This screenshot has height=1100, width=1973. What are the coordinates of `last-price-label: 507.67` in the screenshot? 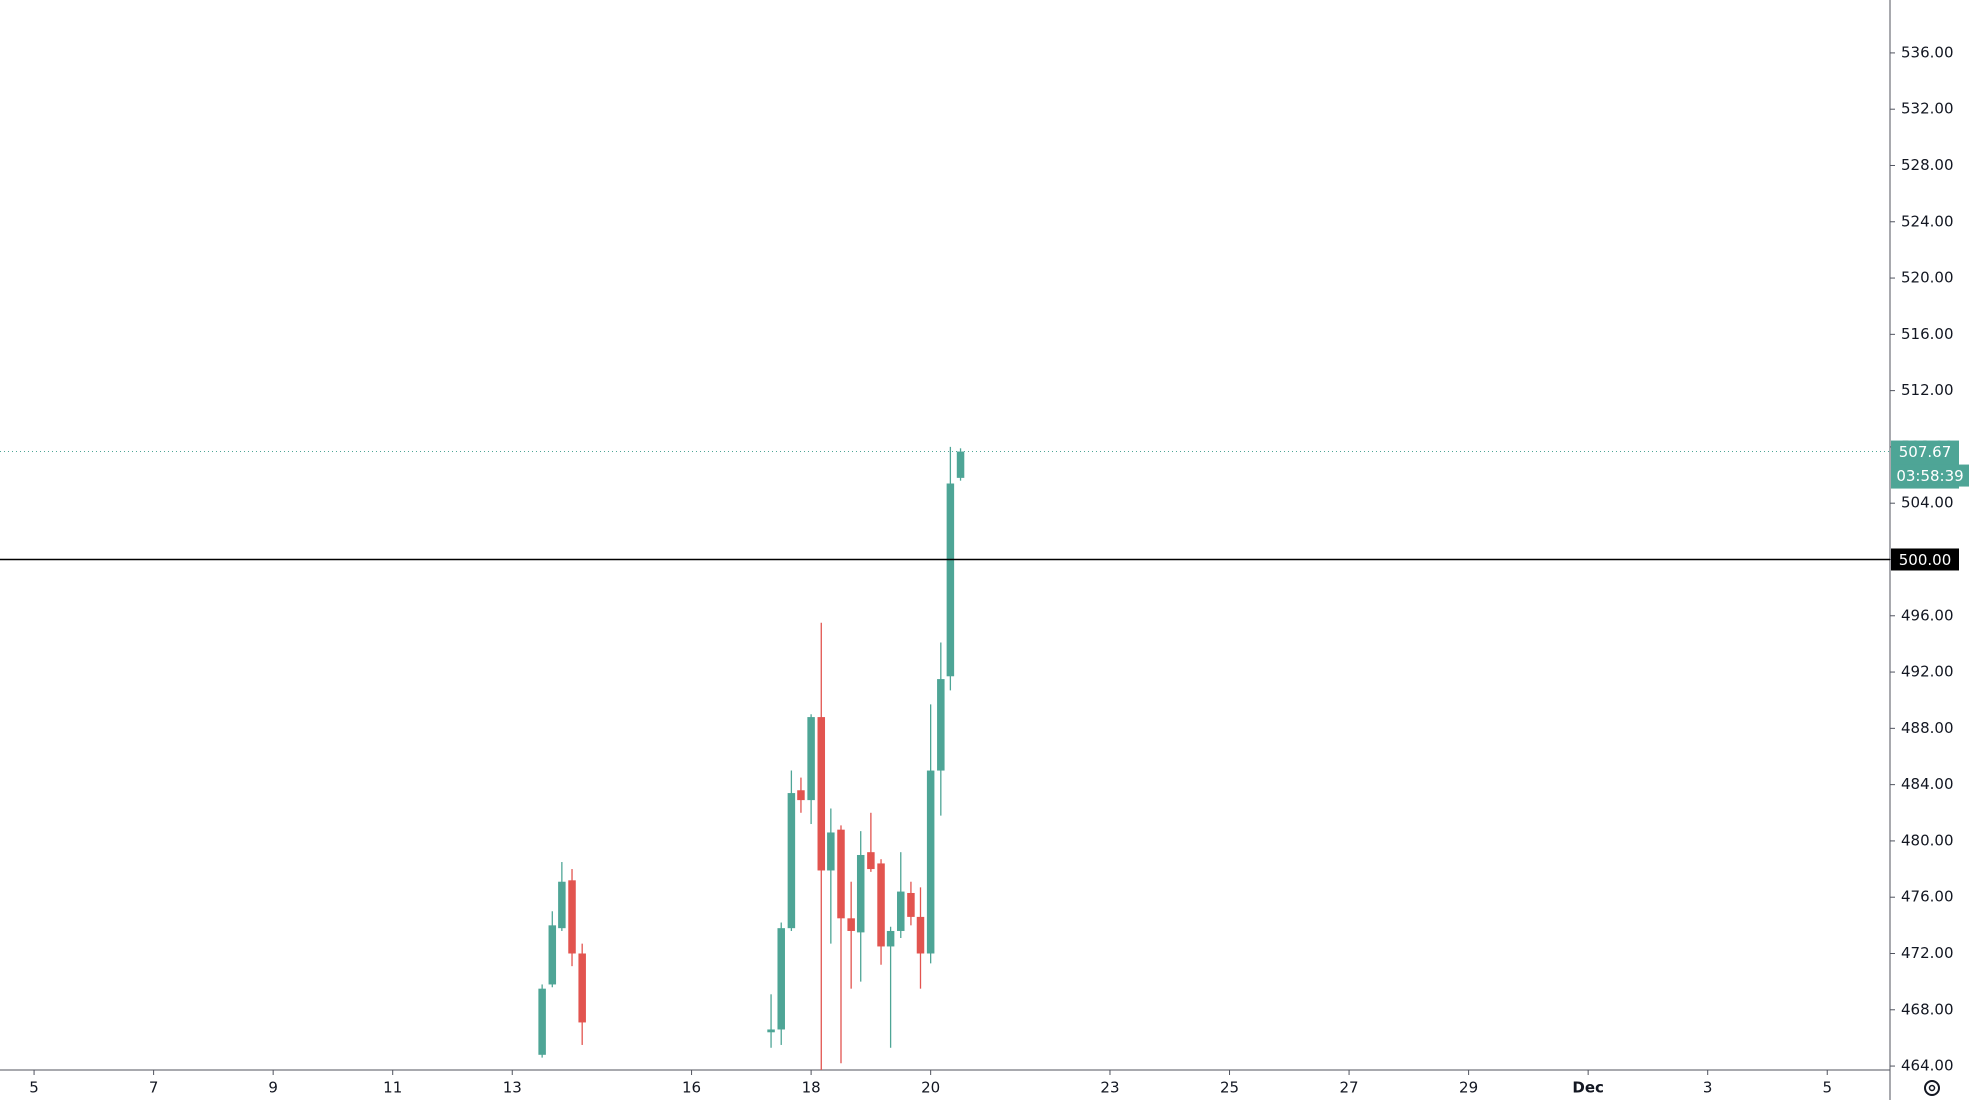 It's located at (1925, 452).